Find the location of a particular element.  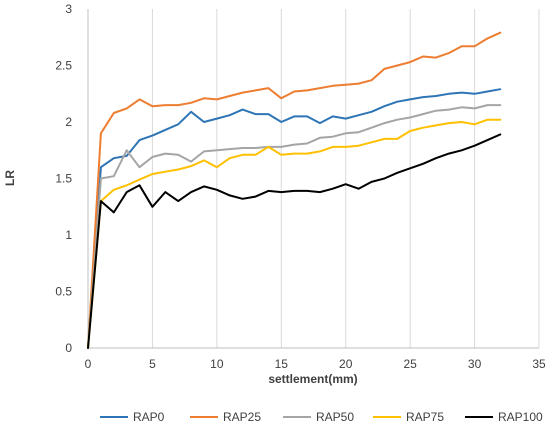

y-tick-label: 1.5 is located at coordinates (63, 179).